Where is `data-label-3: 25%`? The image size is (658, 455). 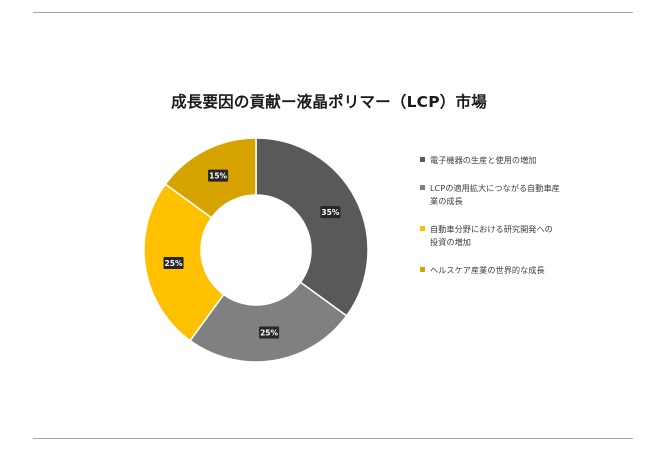
data-label-3: 25% is located at coordinates (173, 263).